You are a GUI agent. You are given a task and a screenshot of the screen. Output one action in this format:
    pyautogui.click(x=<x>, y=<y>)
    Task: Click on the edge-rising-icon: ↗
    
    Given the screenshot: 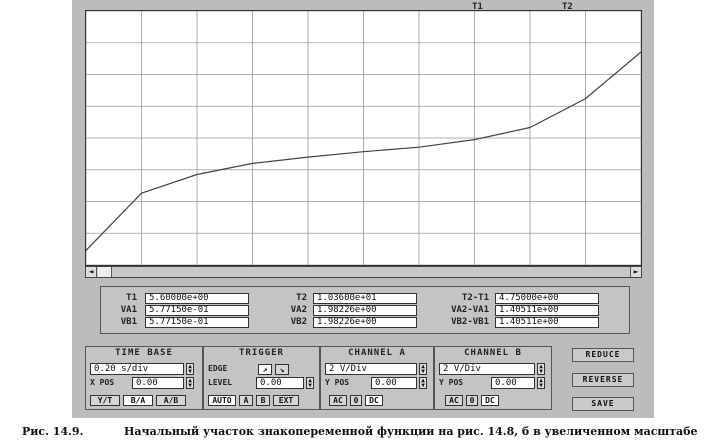 What is the action you would take?
    pyautogui.click(x=265, y=369)
    